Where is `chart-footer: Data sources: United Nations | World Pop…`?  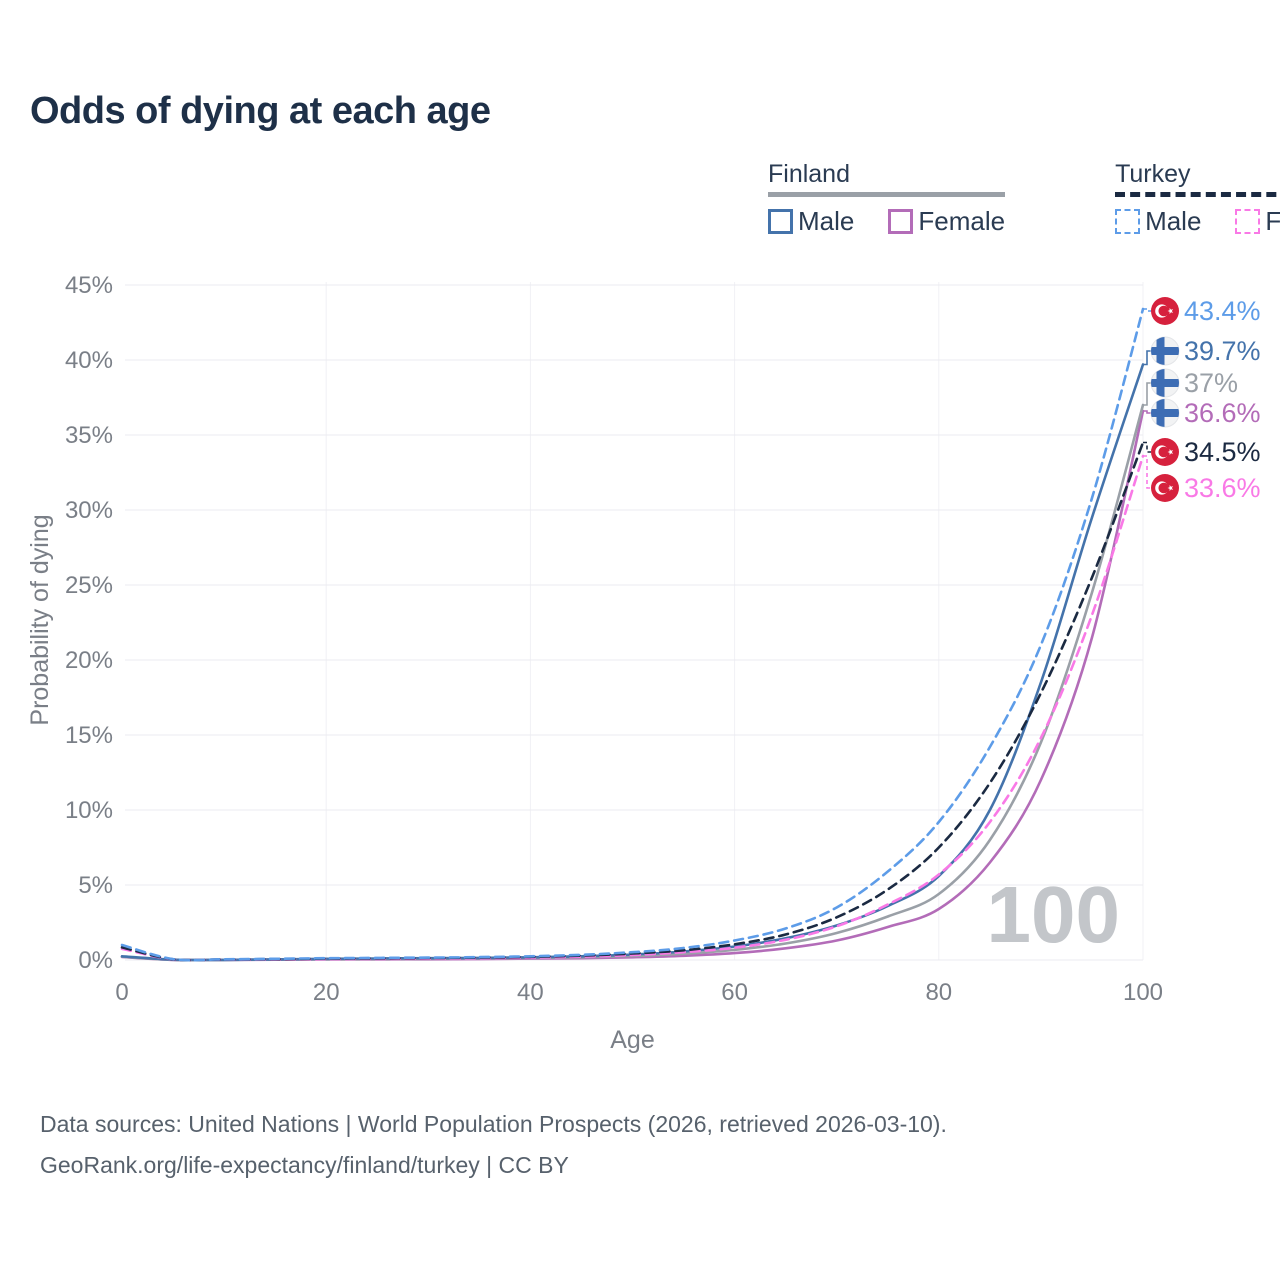 chart-footer: Data sources: United Nations | World Pop… is located at coordinates (493, 1145).